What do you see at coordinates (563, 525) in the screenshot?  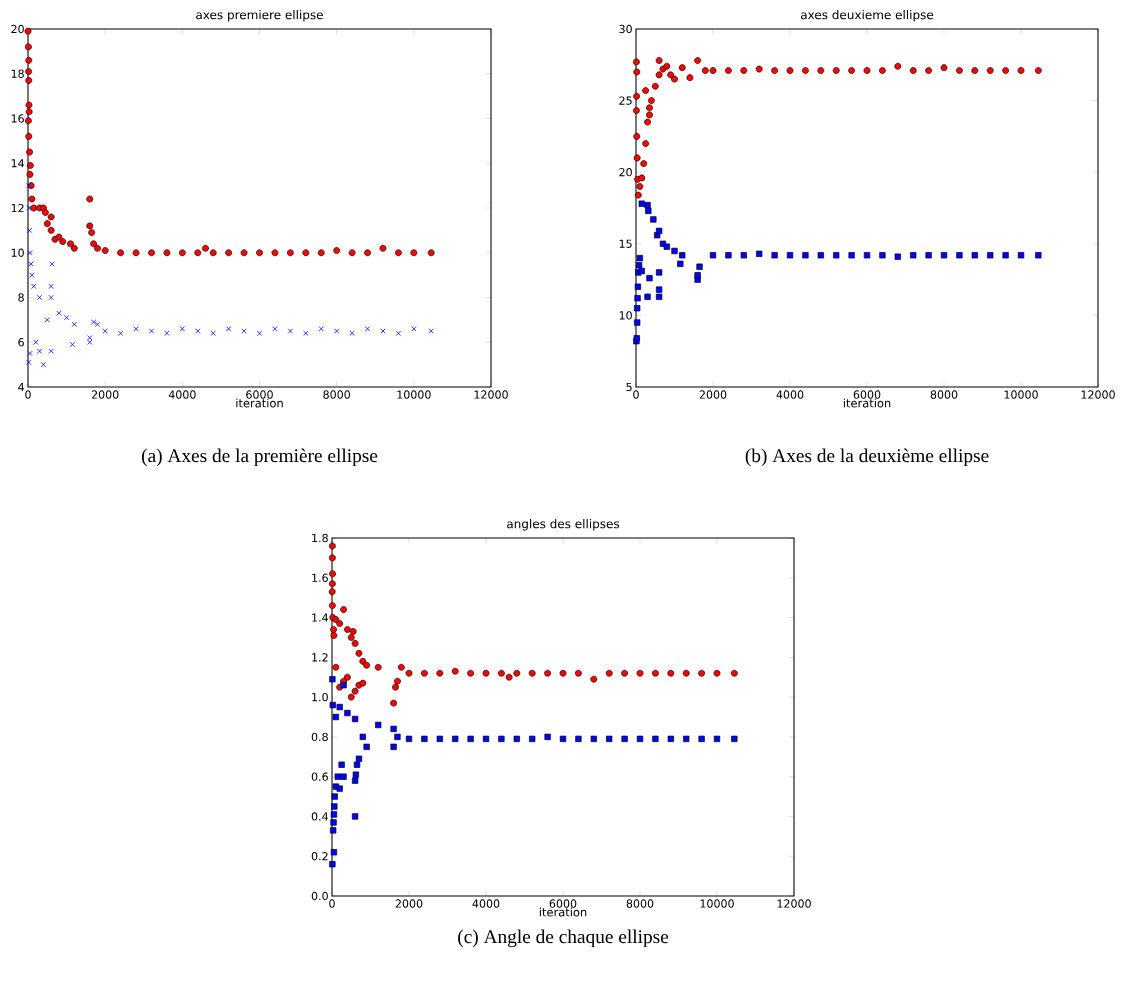 I see `chart-title: angles des ellipses` at bounding box center [563, 525].